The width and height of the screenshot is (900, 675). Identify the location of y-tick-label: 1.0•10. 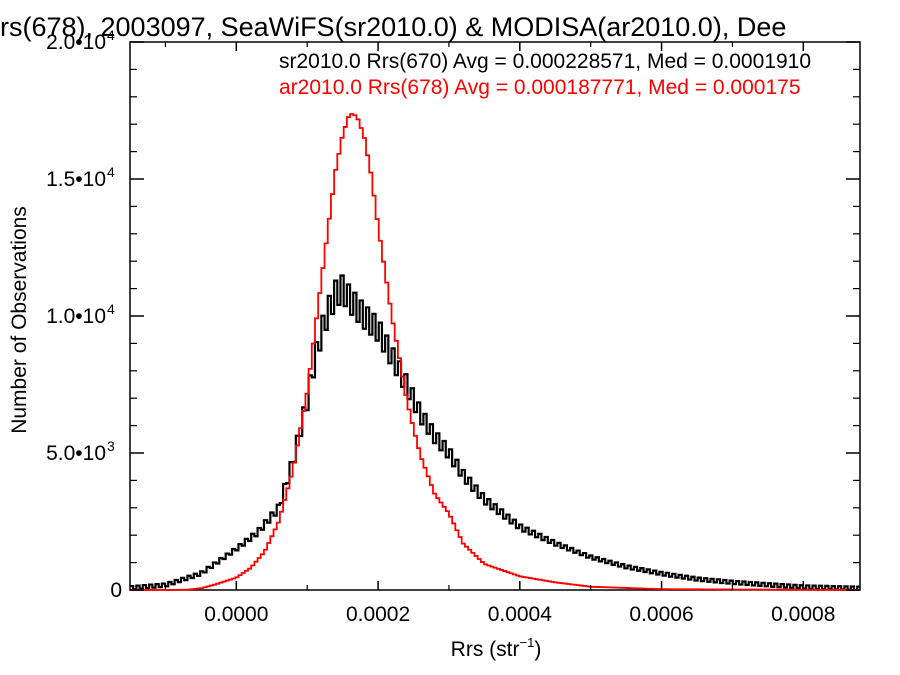
(76, 316).